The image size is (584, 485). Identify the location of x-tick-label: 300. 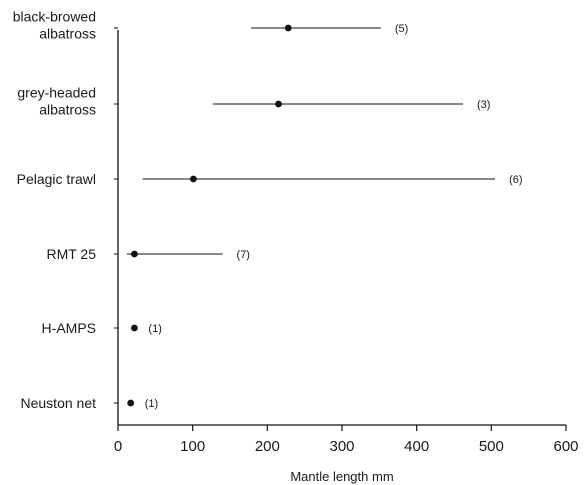
(341, 446).